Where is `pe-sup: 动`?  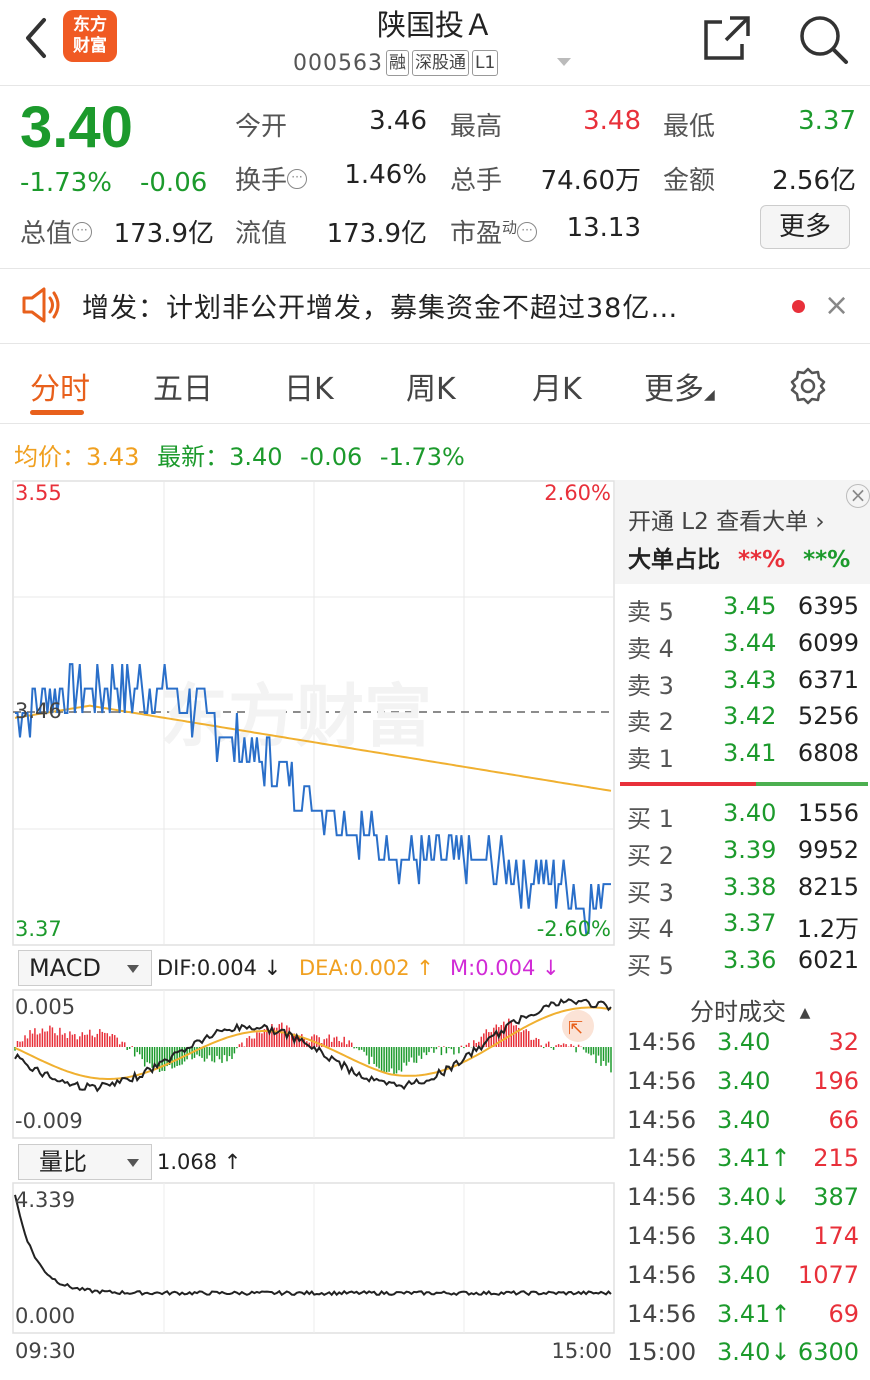 pe-sup: 动 is located at coordinates (510, 227).